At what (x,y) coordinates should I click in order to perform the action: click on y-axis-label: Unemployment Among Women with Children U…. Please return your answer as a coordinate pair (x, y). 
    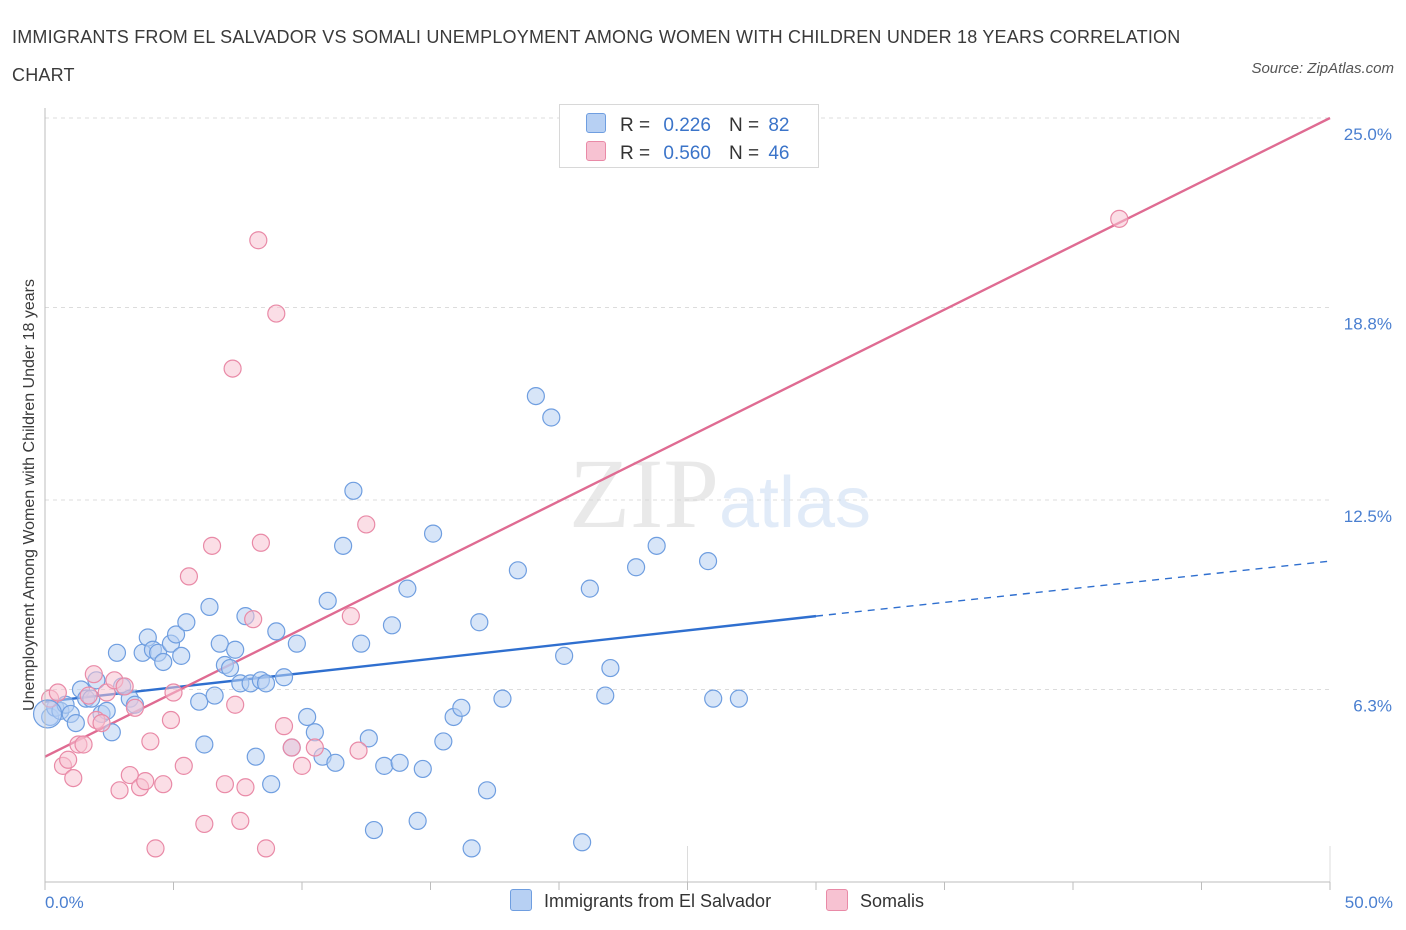
    Looking at the image, I should click on (29, 495).